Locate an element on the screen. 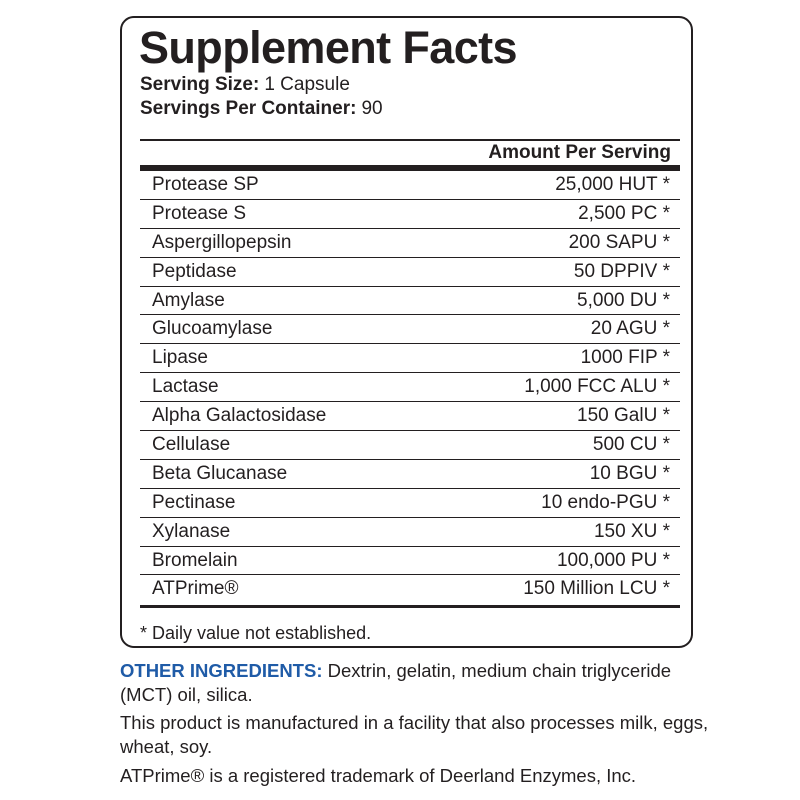 The image size is (800, 800). table-row: Alpha Galactosidase 150 GalU * is located at coordinates (410, 417).